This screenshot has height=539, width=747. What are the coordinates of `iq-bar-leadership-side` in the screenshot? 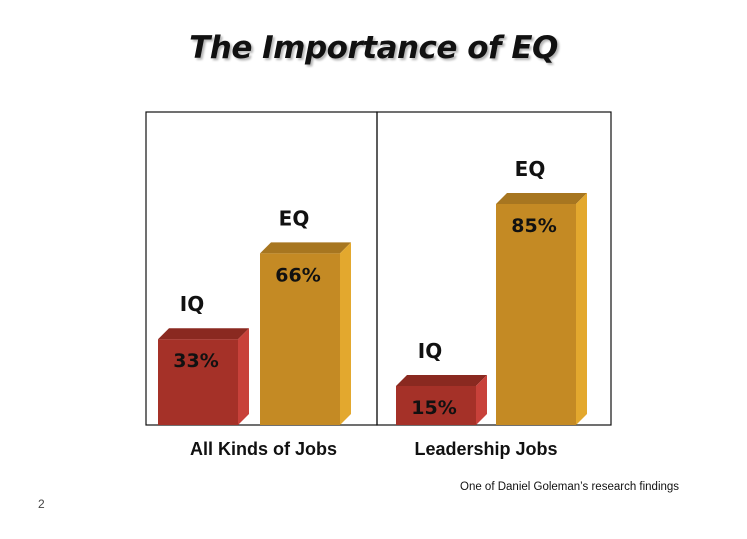 It's located at (481, 400).